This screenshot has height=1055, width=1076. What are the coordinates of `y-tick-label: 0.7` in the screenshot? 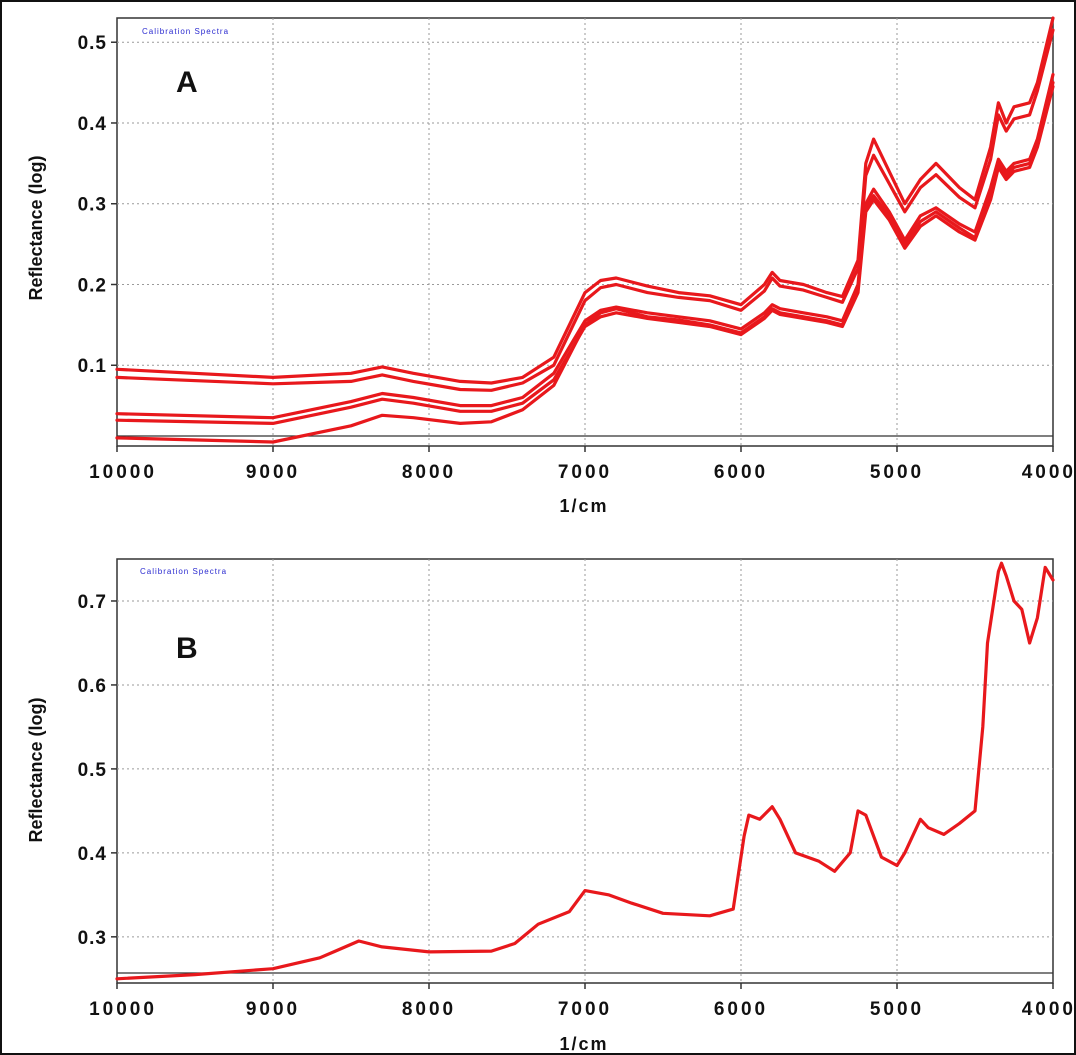 It's located at (92, 602).